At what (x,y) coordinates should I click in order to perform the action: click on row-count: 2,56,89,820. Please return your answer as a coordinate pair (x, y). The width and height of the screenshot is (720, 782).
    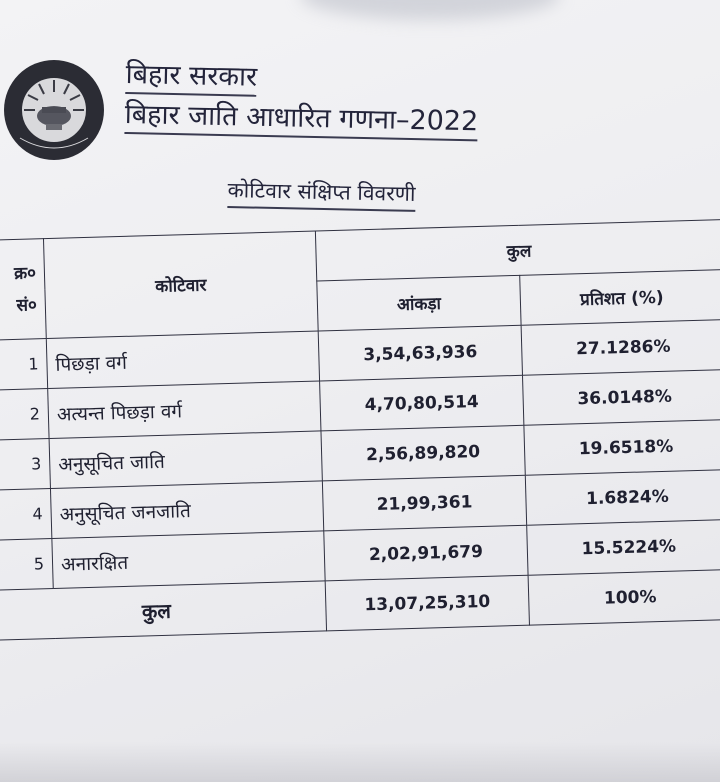
    Looking at the image, I should click on (423, 453).